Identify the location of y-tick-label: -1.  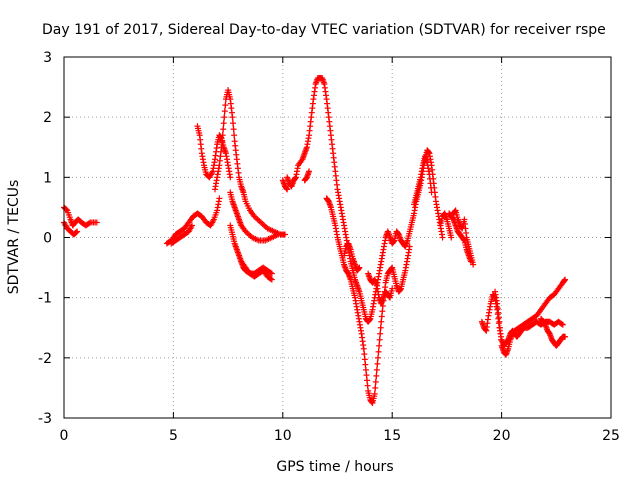
(45, 299).